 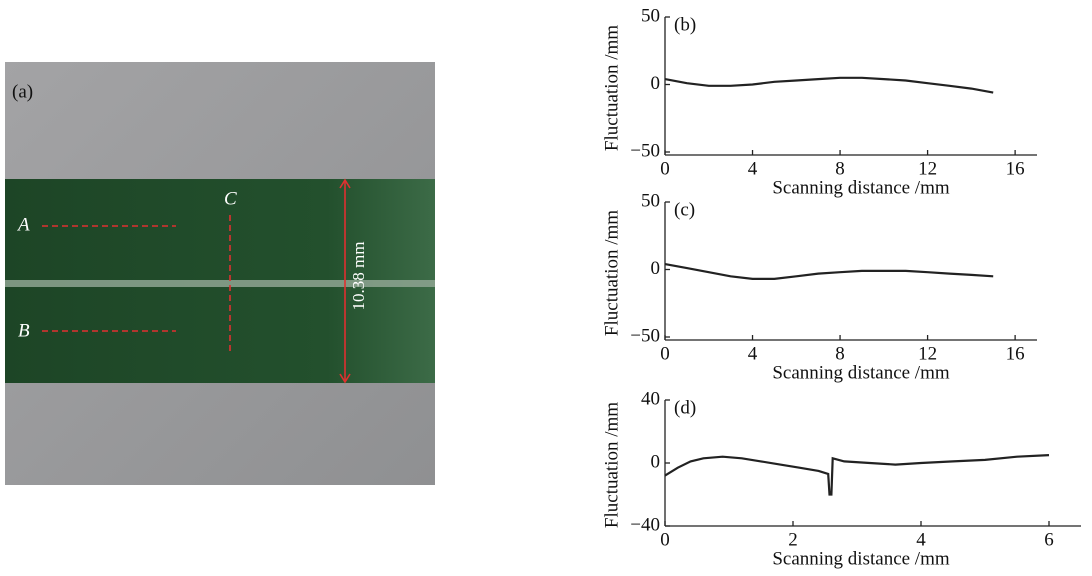 I want to click on line-label: A, so click(x=23, y=224).